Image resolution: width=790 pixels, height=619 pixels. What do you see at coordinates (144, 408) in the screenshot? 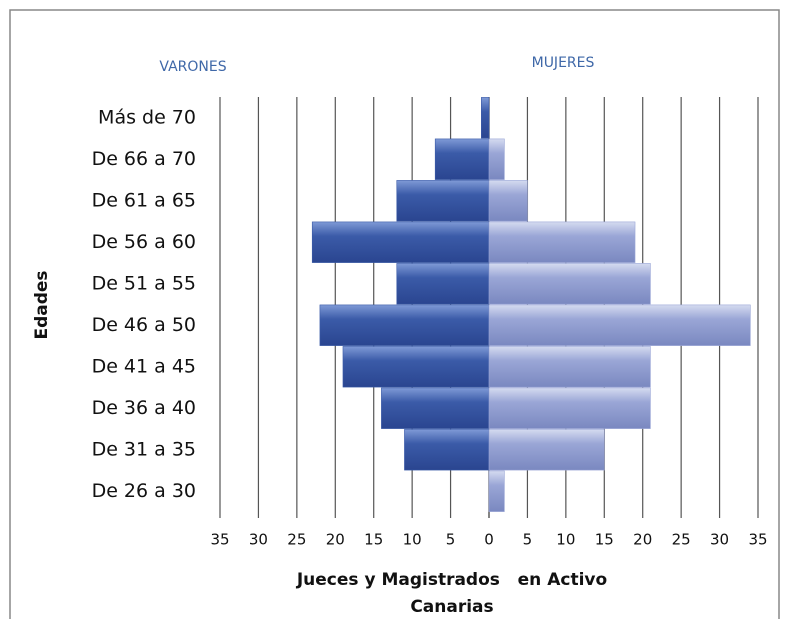
I see `y-tick-label: De 36 a 40` at bounding box center [144, 408].